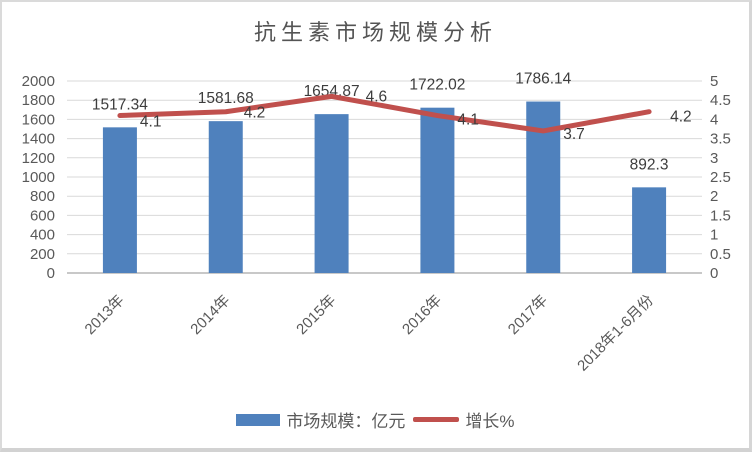  I want to click on x-axis-label: 2016年, so click(422, 315).